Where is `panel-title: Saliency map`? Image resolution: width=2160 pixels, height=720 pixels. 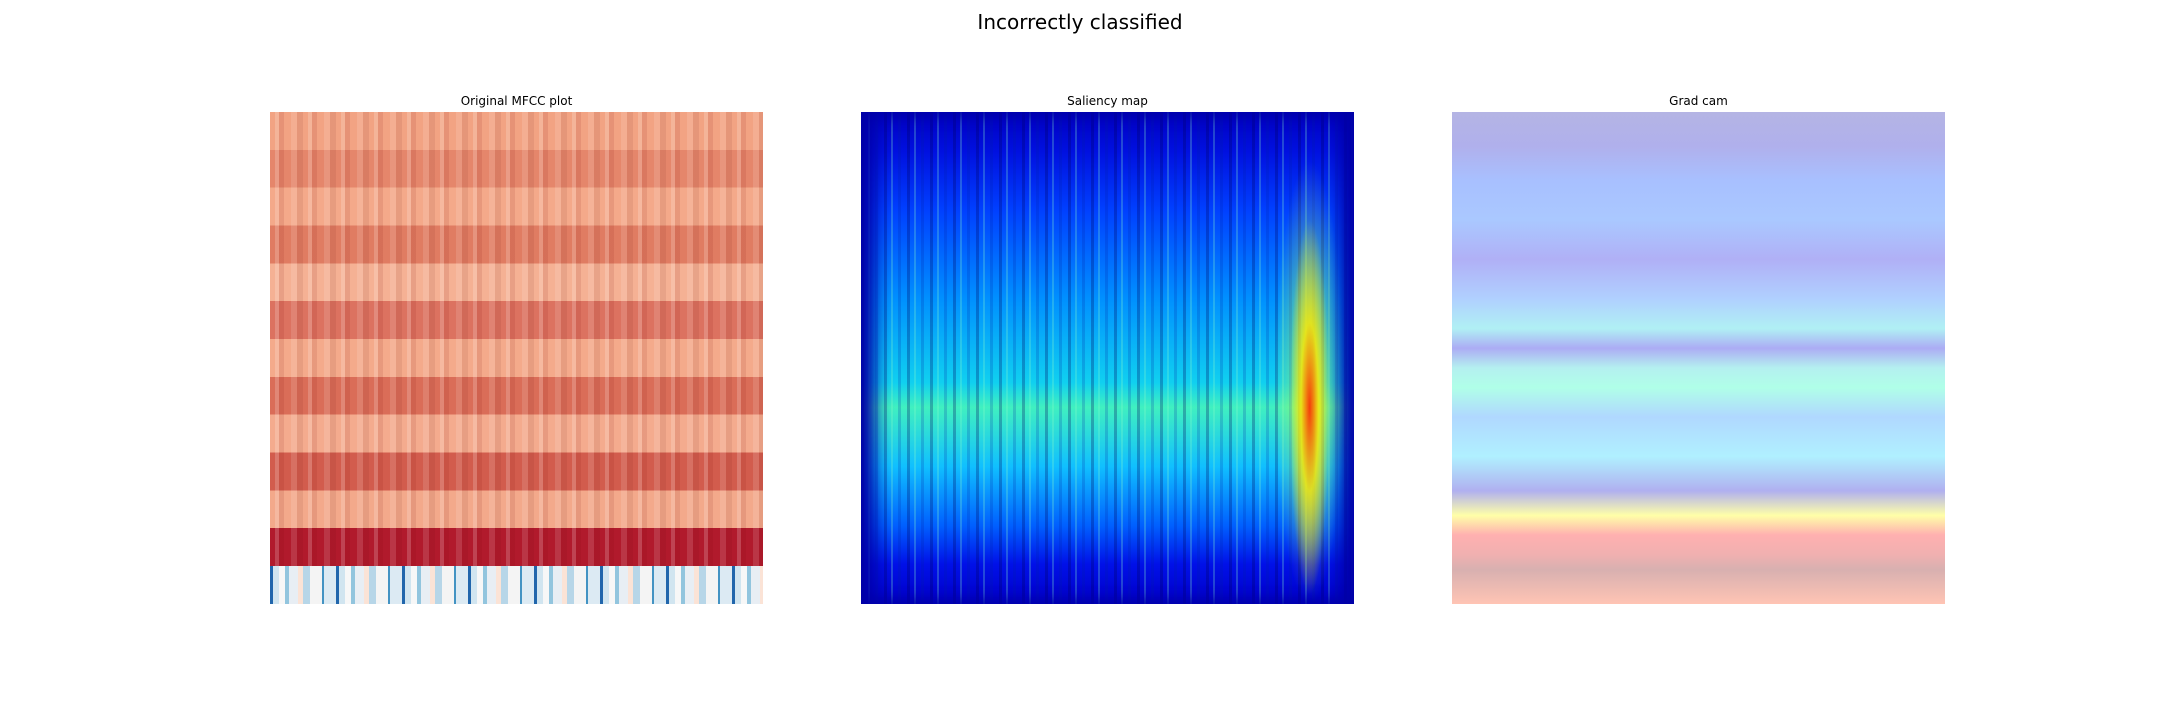
panel-title: Saliency map is located at coordinates (1107, 101).